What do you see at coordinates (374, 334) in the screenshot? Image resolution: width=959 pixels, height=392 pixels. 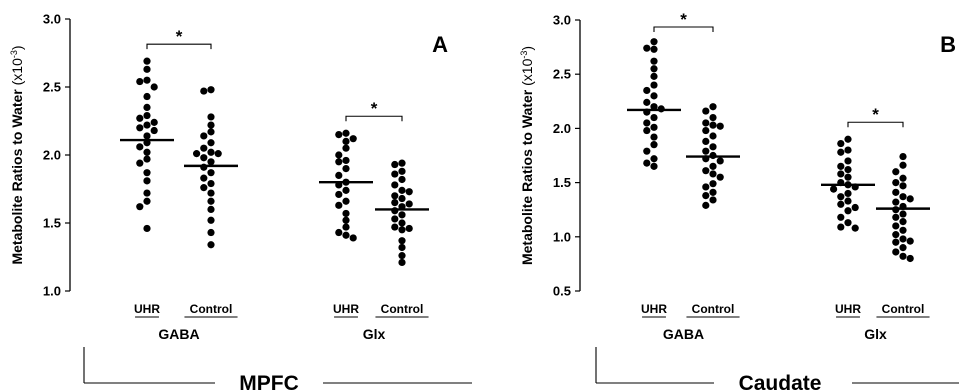 I see `group-label: Glx` at bounding box center [374, 334].